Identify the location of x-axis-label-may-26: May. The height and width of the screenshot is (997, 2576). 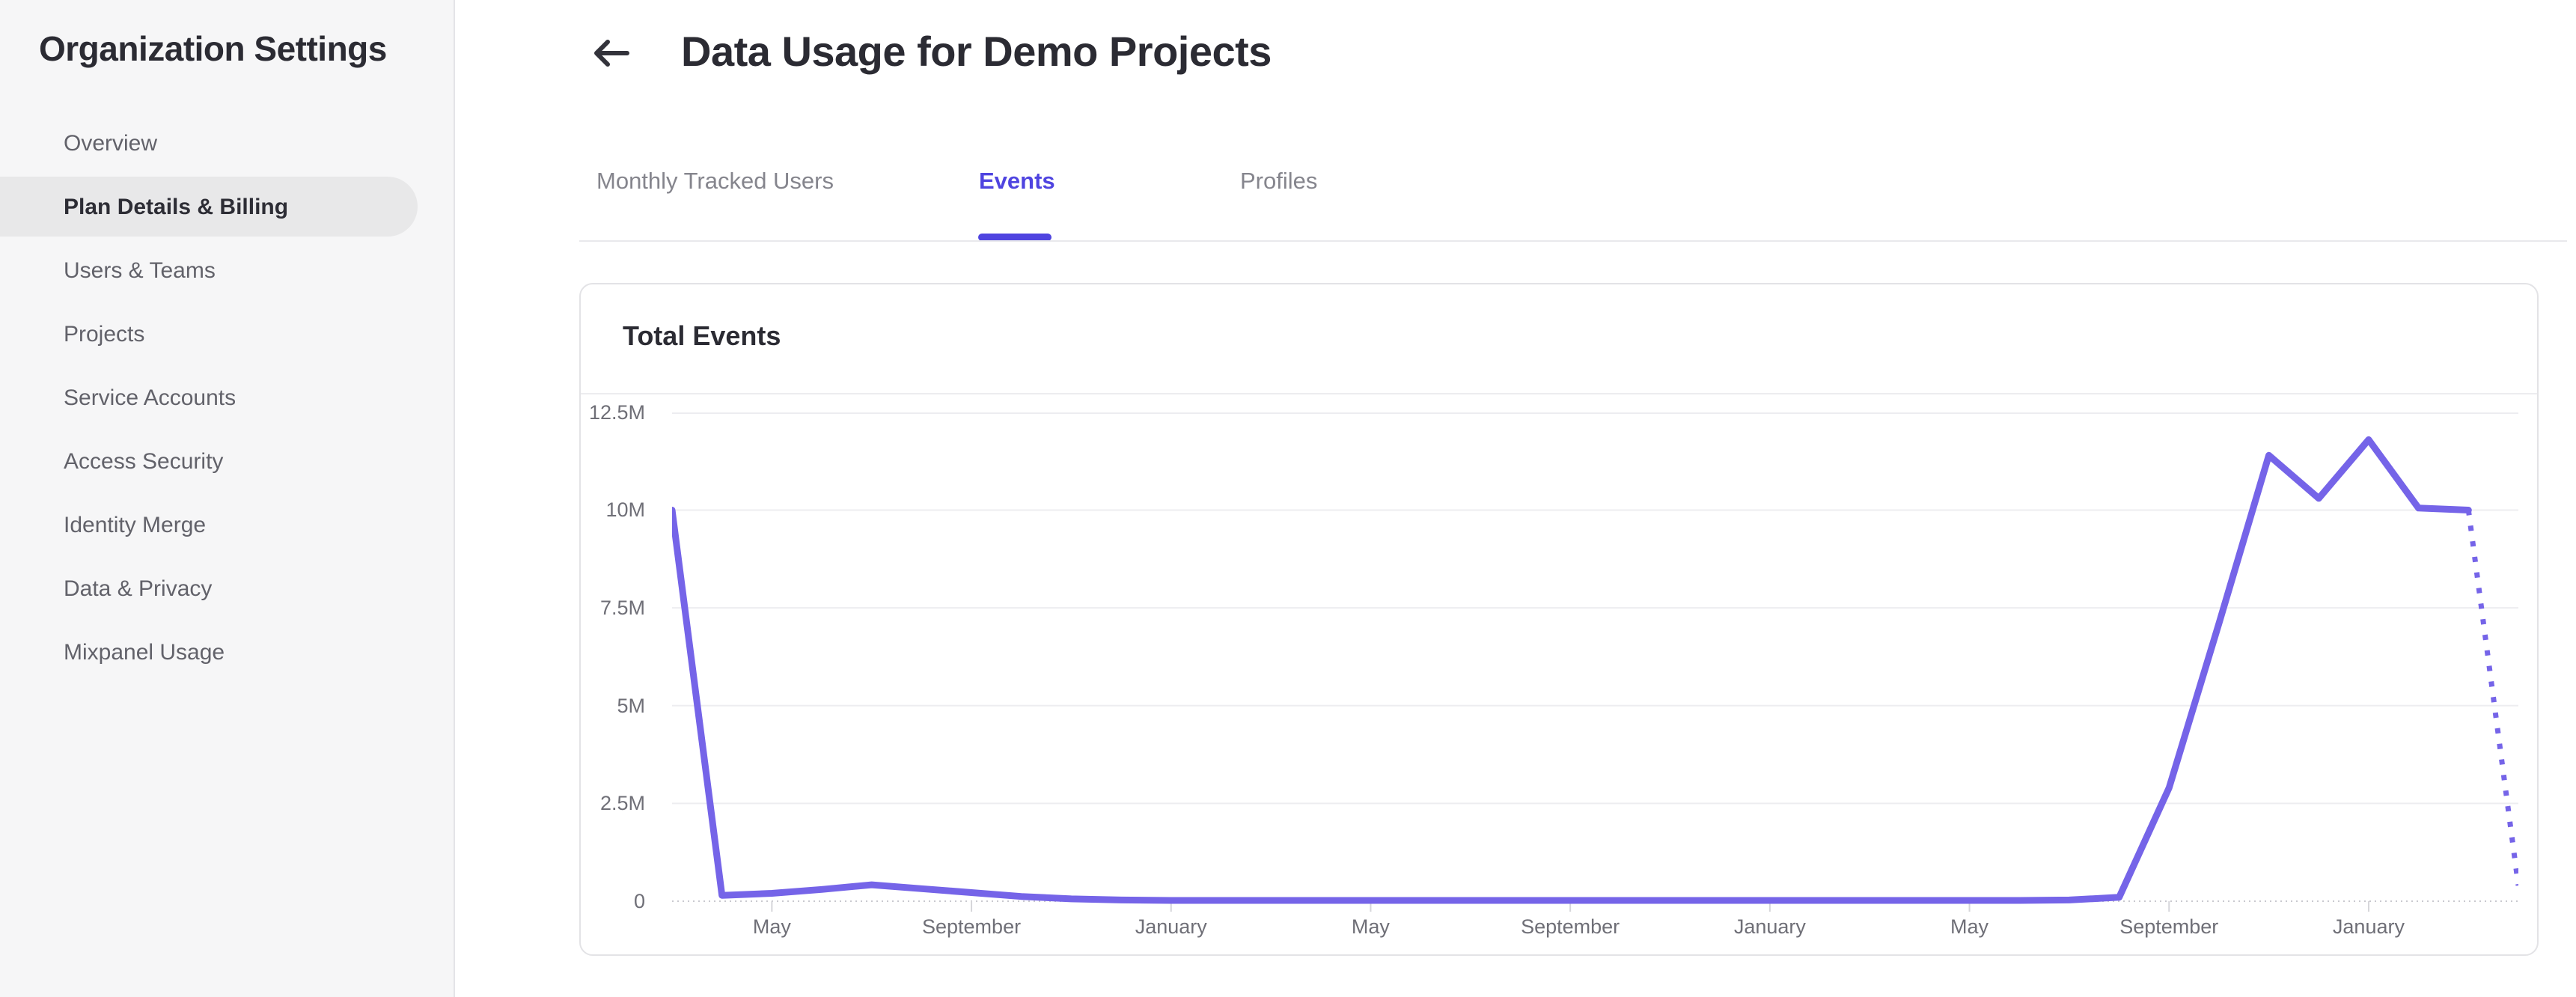
(1969, 926).